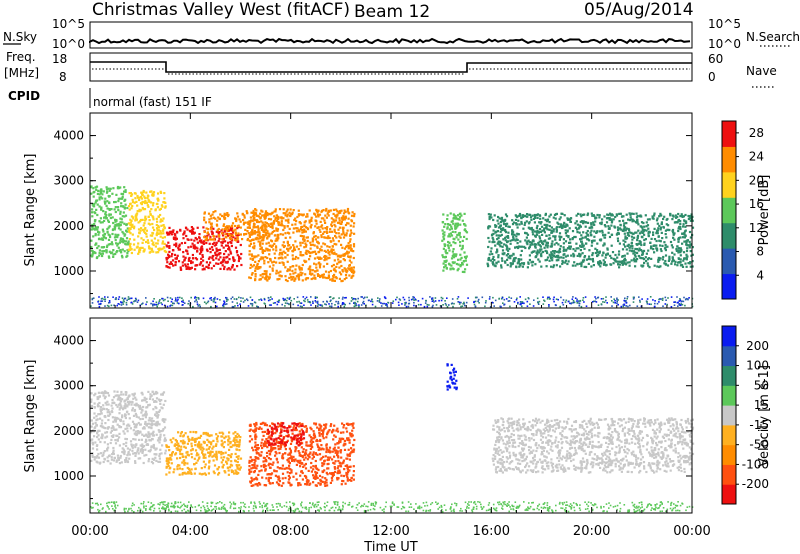 This screenshot has height=554, width=800. What do you see at coordinates (639, 10) in the screenshot?
I see `date-label: 05/Aug/2014` at bounding box center [639, 10].